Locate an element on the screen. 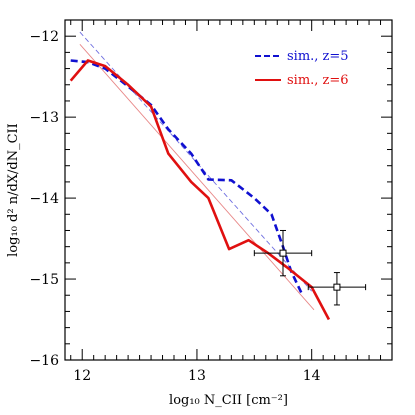 This screenshot has width=415, height=415. legend-label: sim., z=6 is located at coordinates (318, 80).